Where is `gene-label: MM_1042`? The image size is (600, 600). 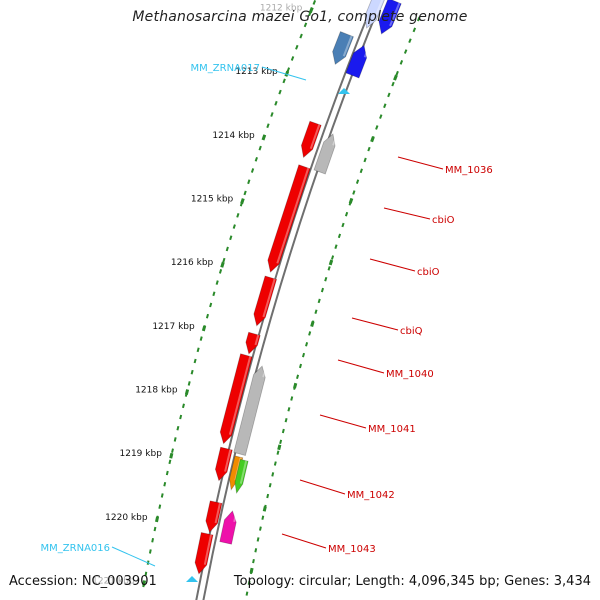 gene-label: MM_1042 is located at coordinates (371, 495).